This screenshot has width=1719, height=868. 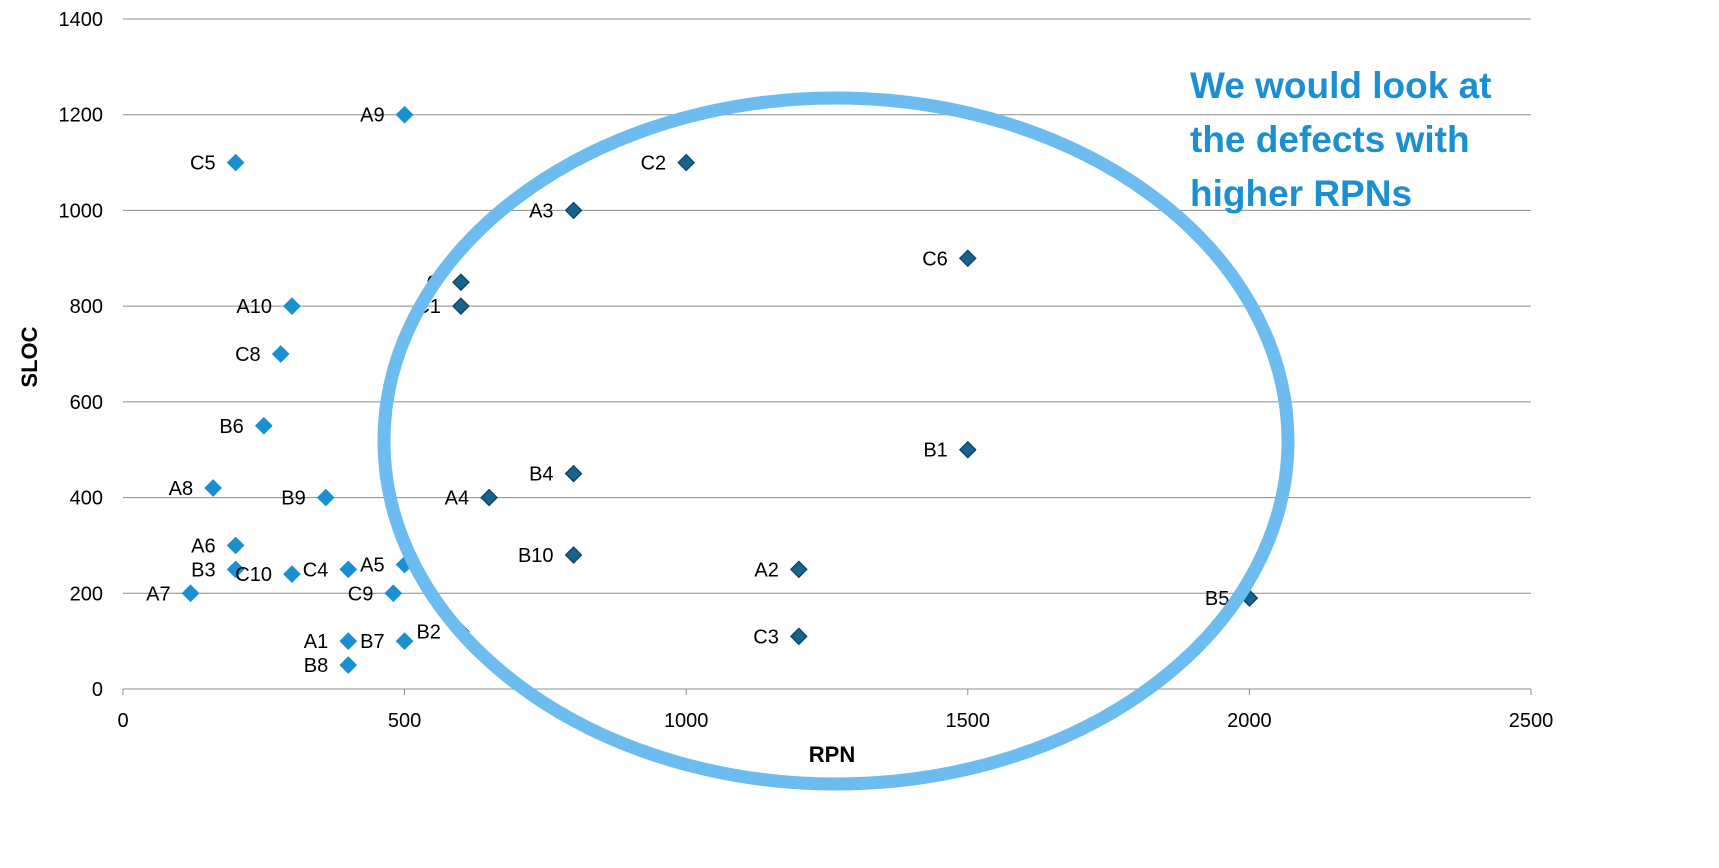 What do you see at coordinates (316, 666) in the screenshot?
I see `point-label-B8: B8` at bounding box center [316, 666].